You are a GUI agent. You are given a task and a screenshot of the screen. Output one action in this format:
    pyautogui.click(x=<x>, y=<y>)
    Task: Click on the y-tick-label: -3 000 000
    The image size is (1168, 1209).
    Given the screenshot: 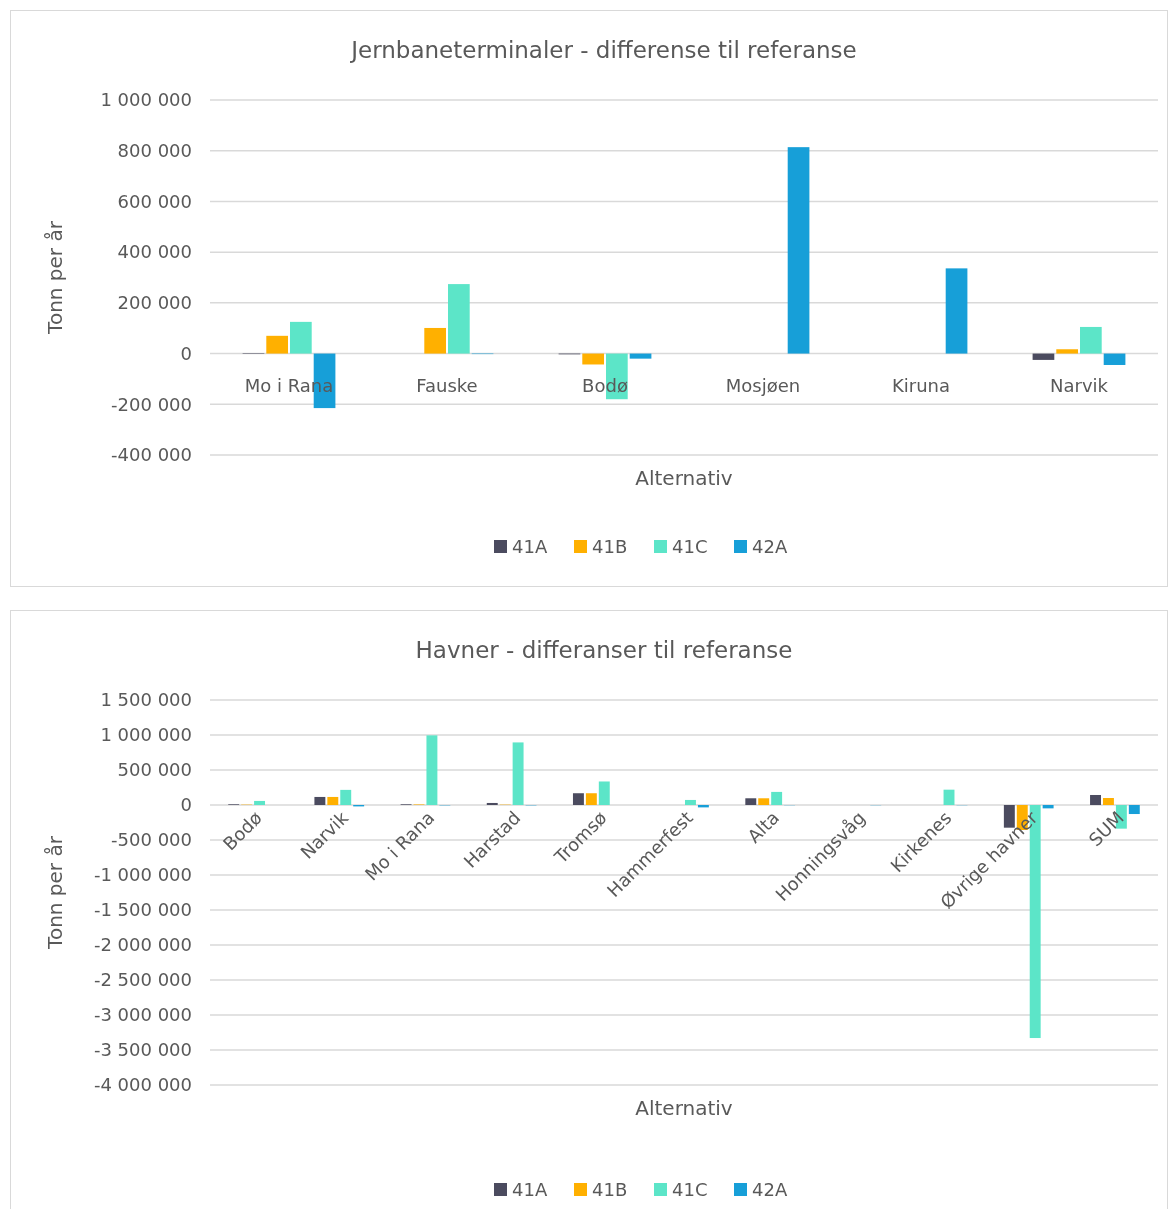 What is the action you would take?
    pyautogui.click(x=142, y=1015)
    